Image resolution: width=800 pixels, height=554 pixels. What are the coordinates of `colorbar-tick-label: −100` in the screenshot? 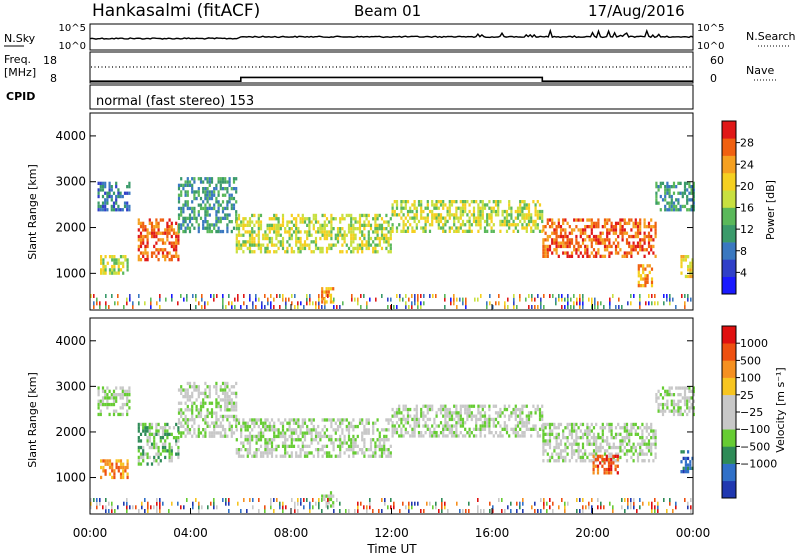 It's located at (755, 429).